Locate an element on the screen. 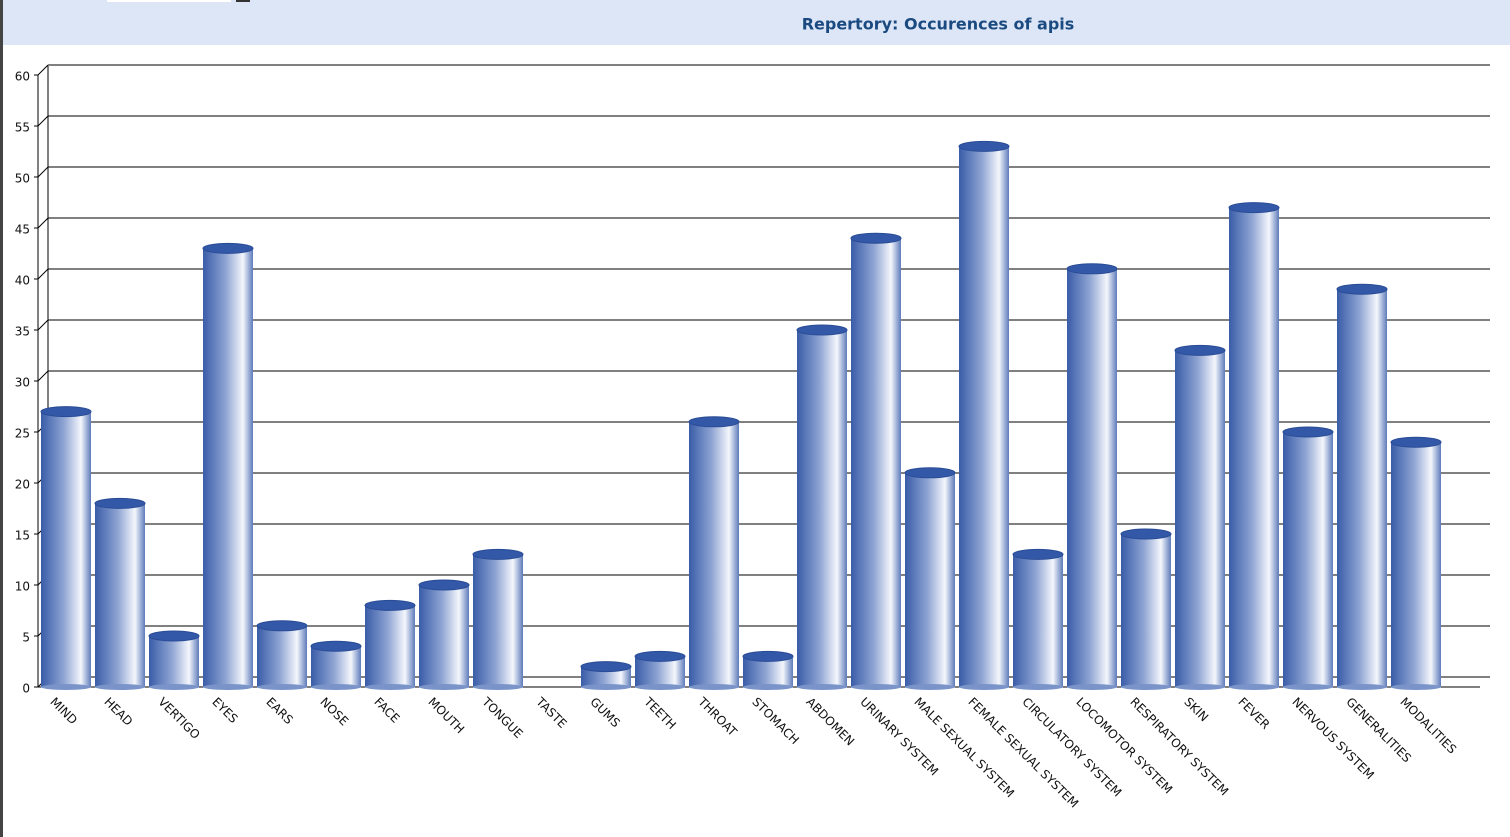  left-border is located at coordinates (1, 418).